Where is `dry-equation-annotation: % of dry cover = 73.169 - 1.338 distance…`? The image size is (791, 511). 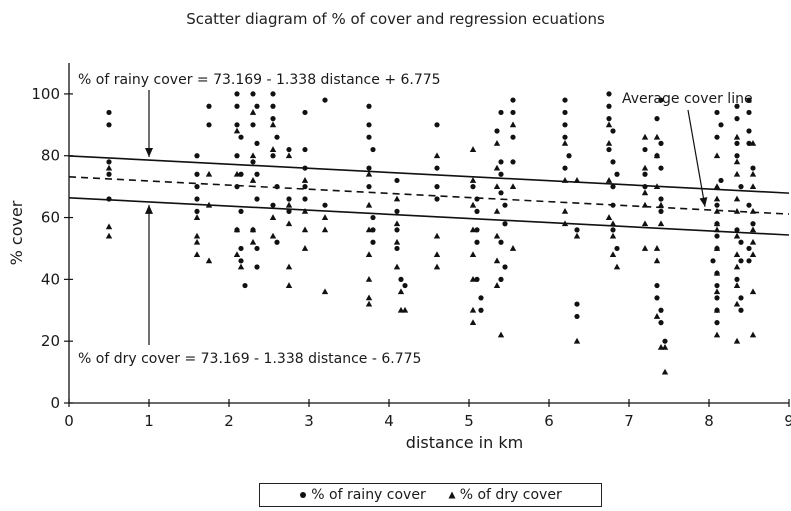 dry-equation-annotation: % of dry cover = 73.169 - 1.338 distance… is located at coordinates (249, 359).